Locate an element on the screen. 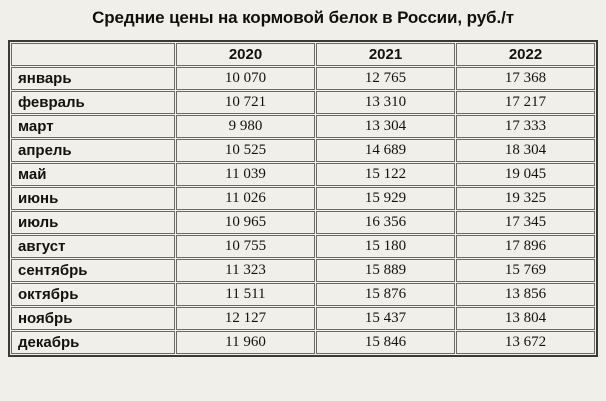 The width and height of the screenshot is (606, 401). price-cell: 15 889 is located at coordinates (385, 270).